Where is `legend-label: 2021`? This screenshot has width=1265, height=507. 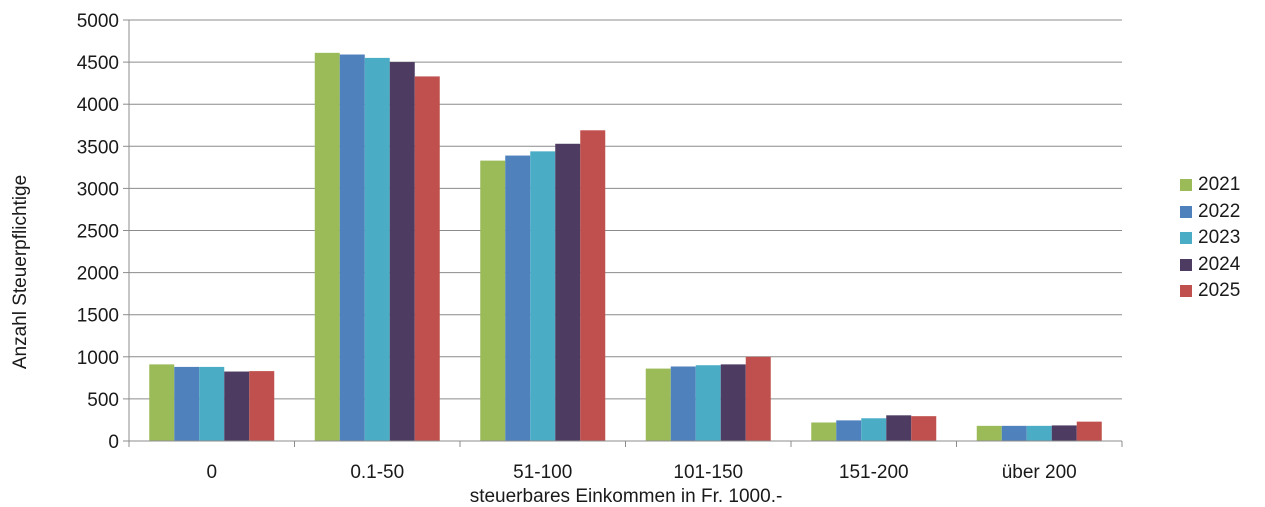 legend-label: 2021 is located at coordinates (1219, 185).